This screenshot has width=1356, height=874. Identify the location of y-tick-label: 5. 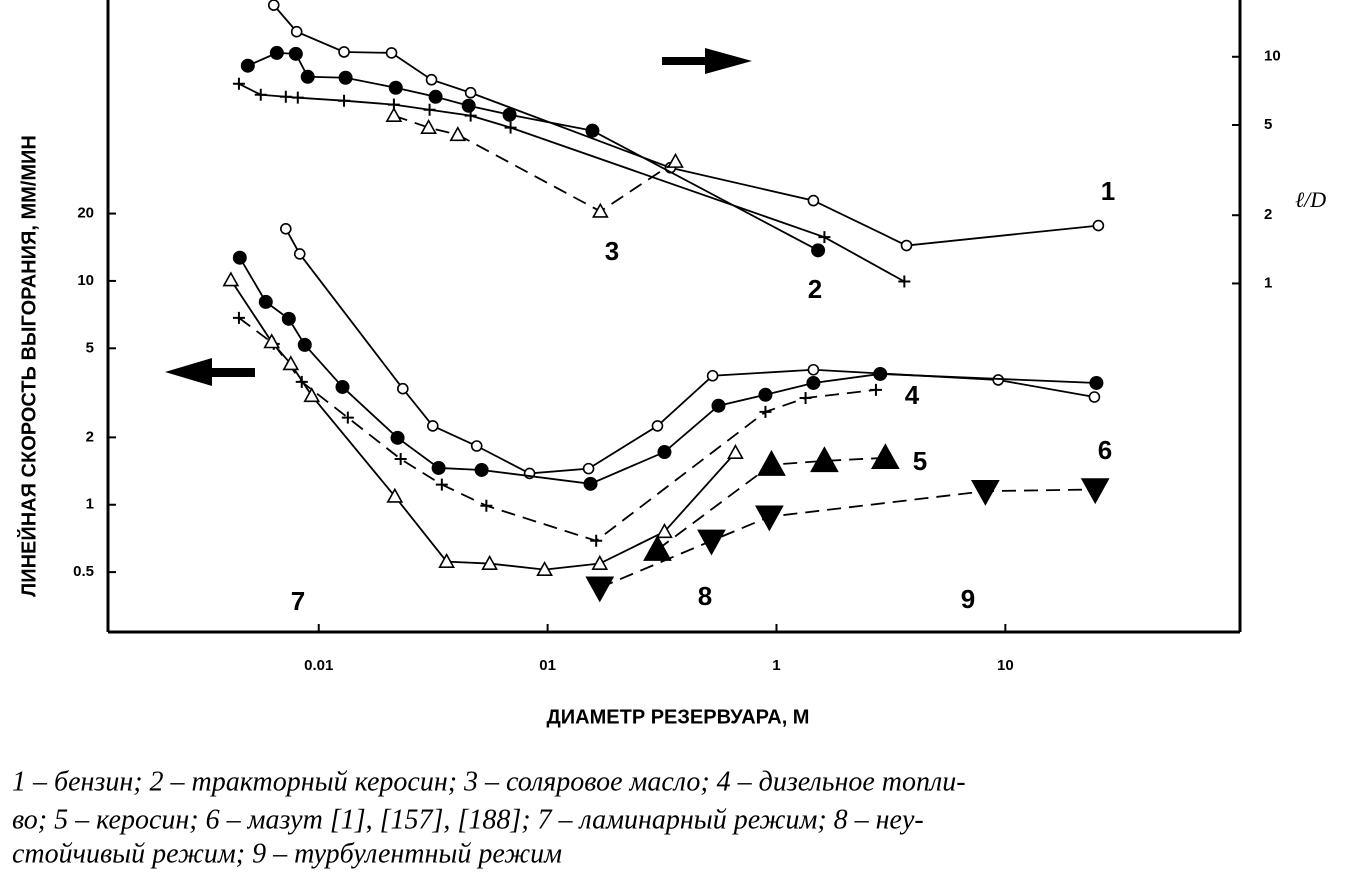
(90, 347).